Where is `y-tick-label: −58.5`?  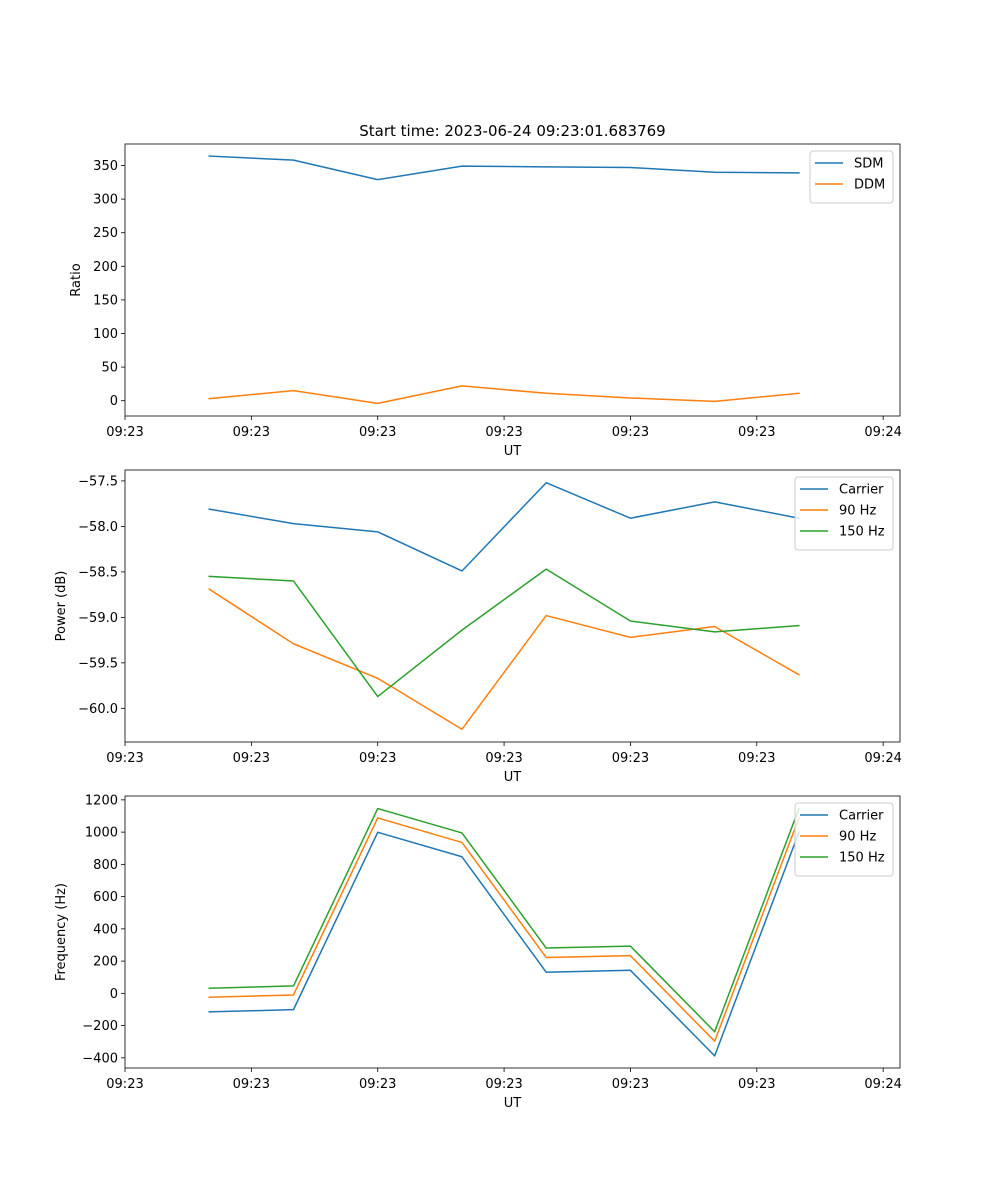
y-tick-label: −58.5 is located at coordinates (98, 572).